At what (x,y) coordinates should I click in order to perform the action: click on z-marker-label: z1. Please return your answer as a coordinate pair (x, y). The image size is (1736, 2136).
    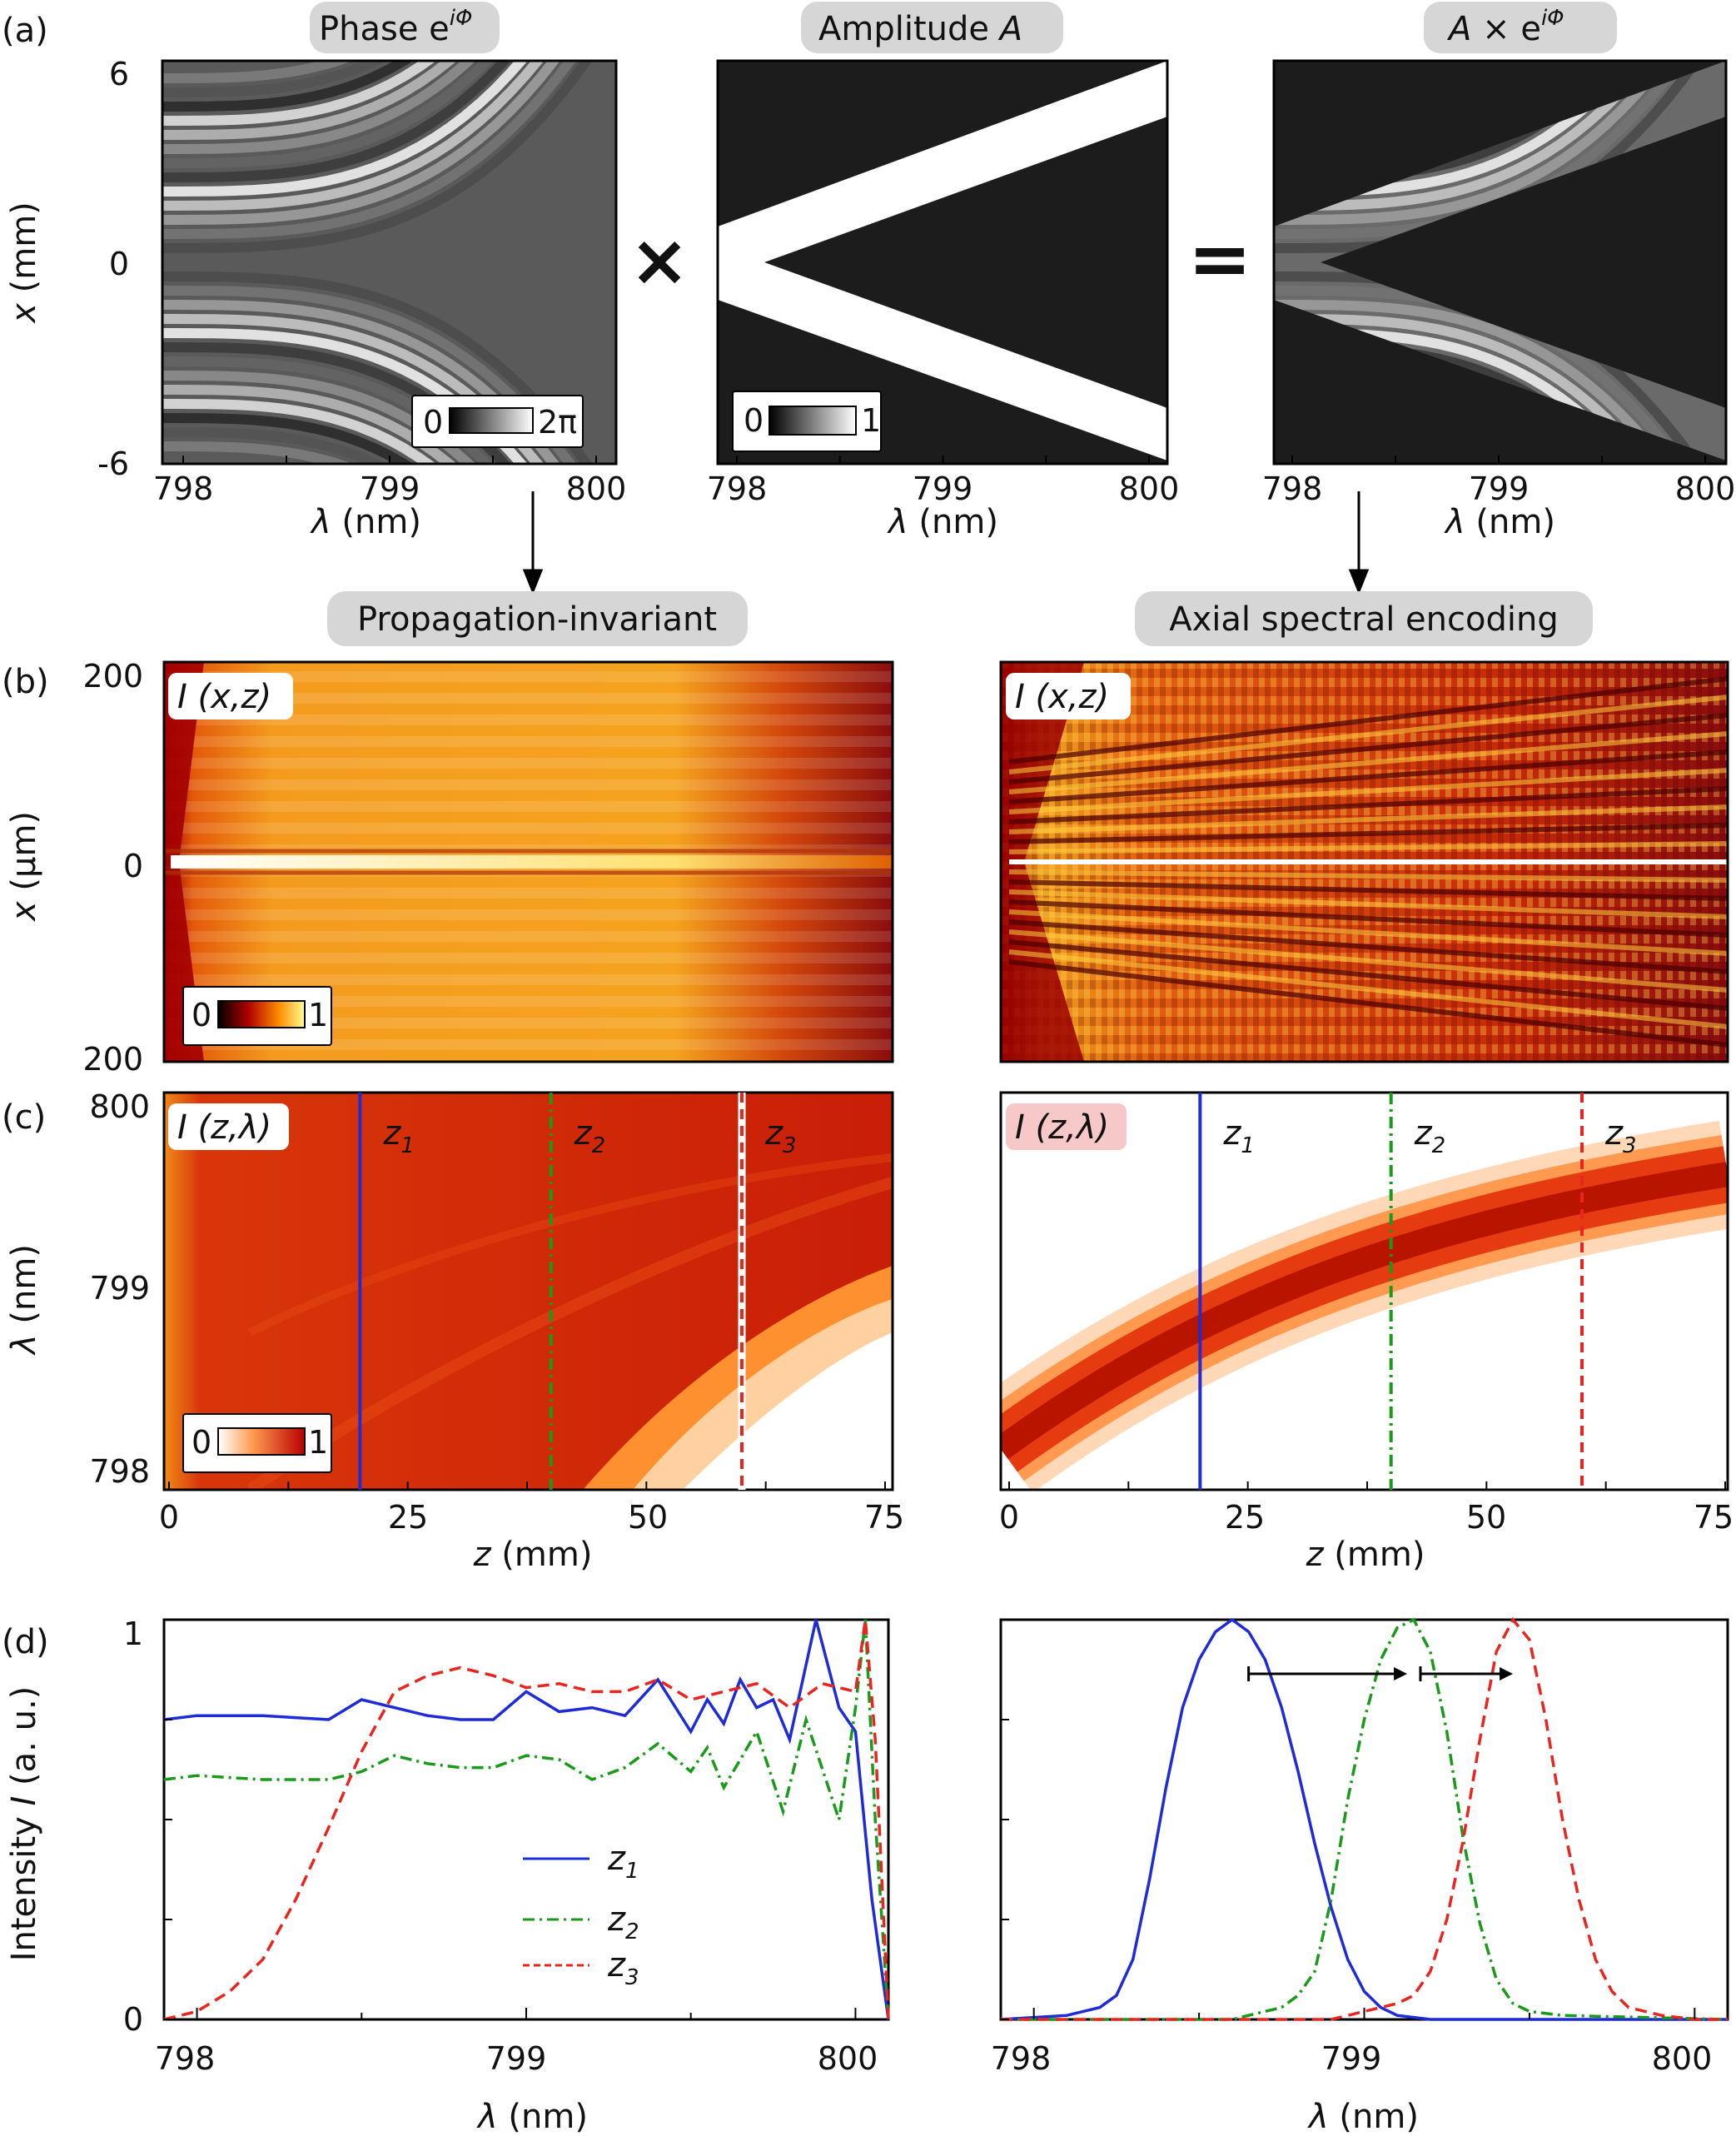
    Looking at the image, I should click on (1238, 1136).